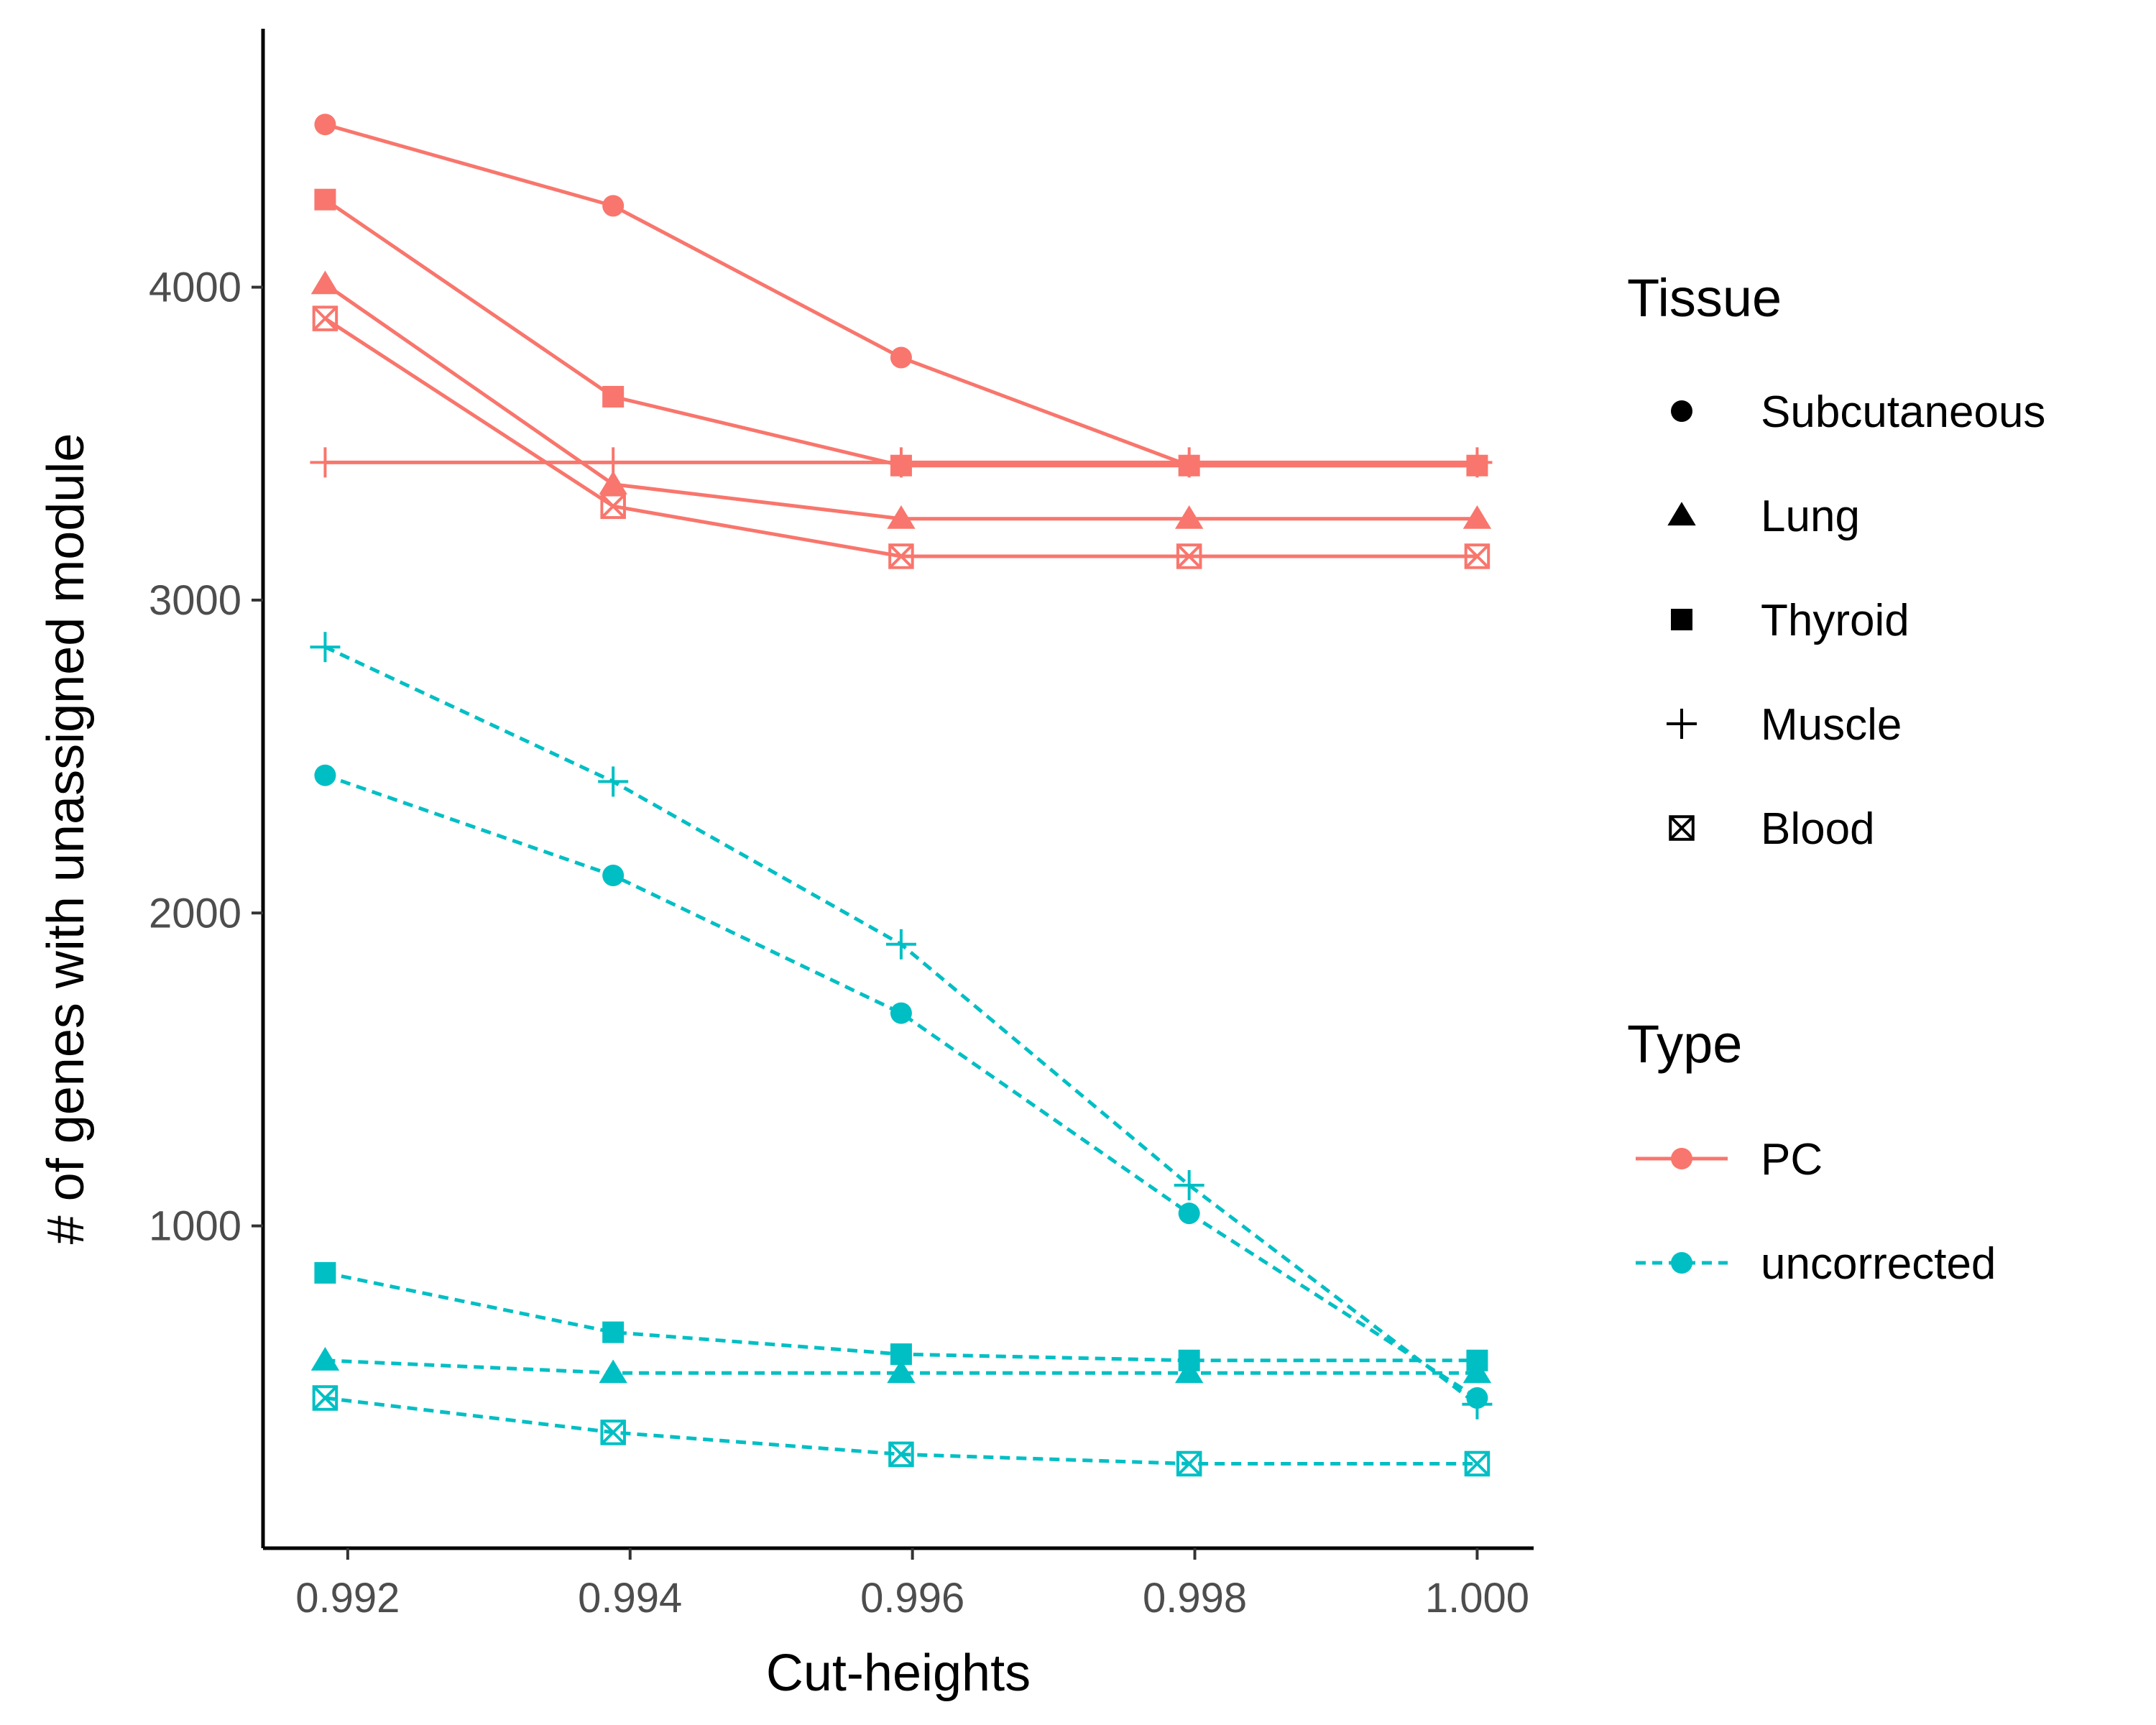  I want to click on data-point-pc-blood-3-box, so click(1189, 556).